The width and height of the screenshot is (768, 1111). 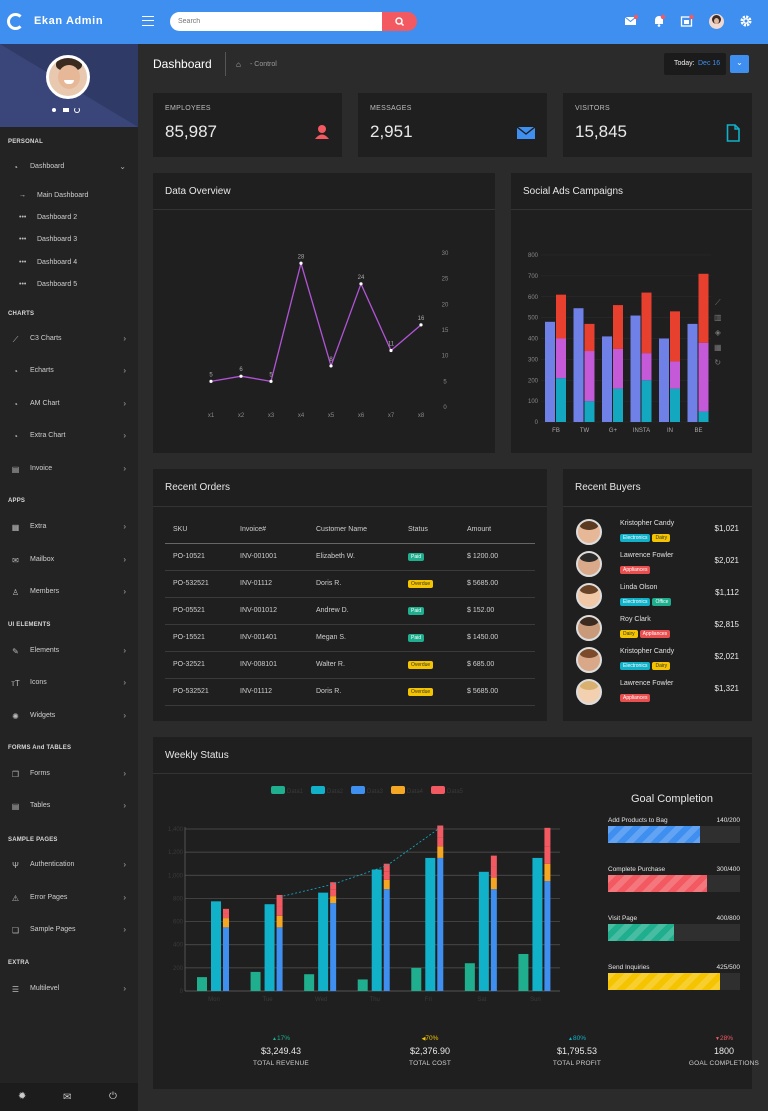 What do you see at coordinates (68, 989) in the screenshot?
I see `sidebar-item-multilevel: ☰ Multilevel ›` at bounding box center [68, 989].